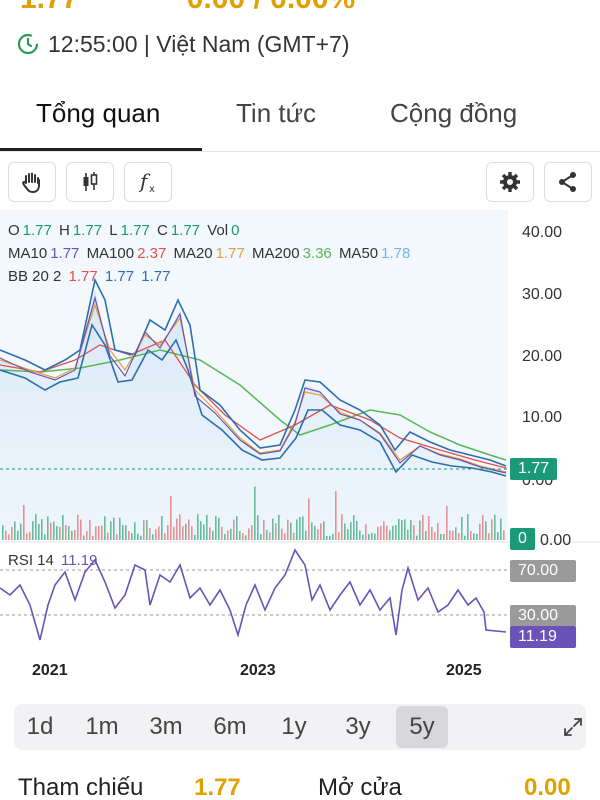 The height and width of the screenshot is (800, 600). I want to click on period-6m: 6m, so click(230, 726).